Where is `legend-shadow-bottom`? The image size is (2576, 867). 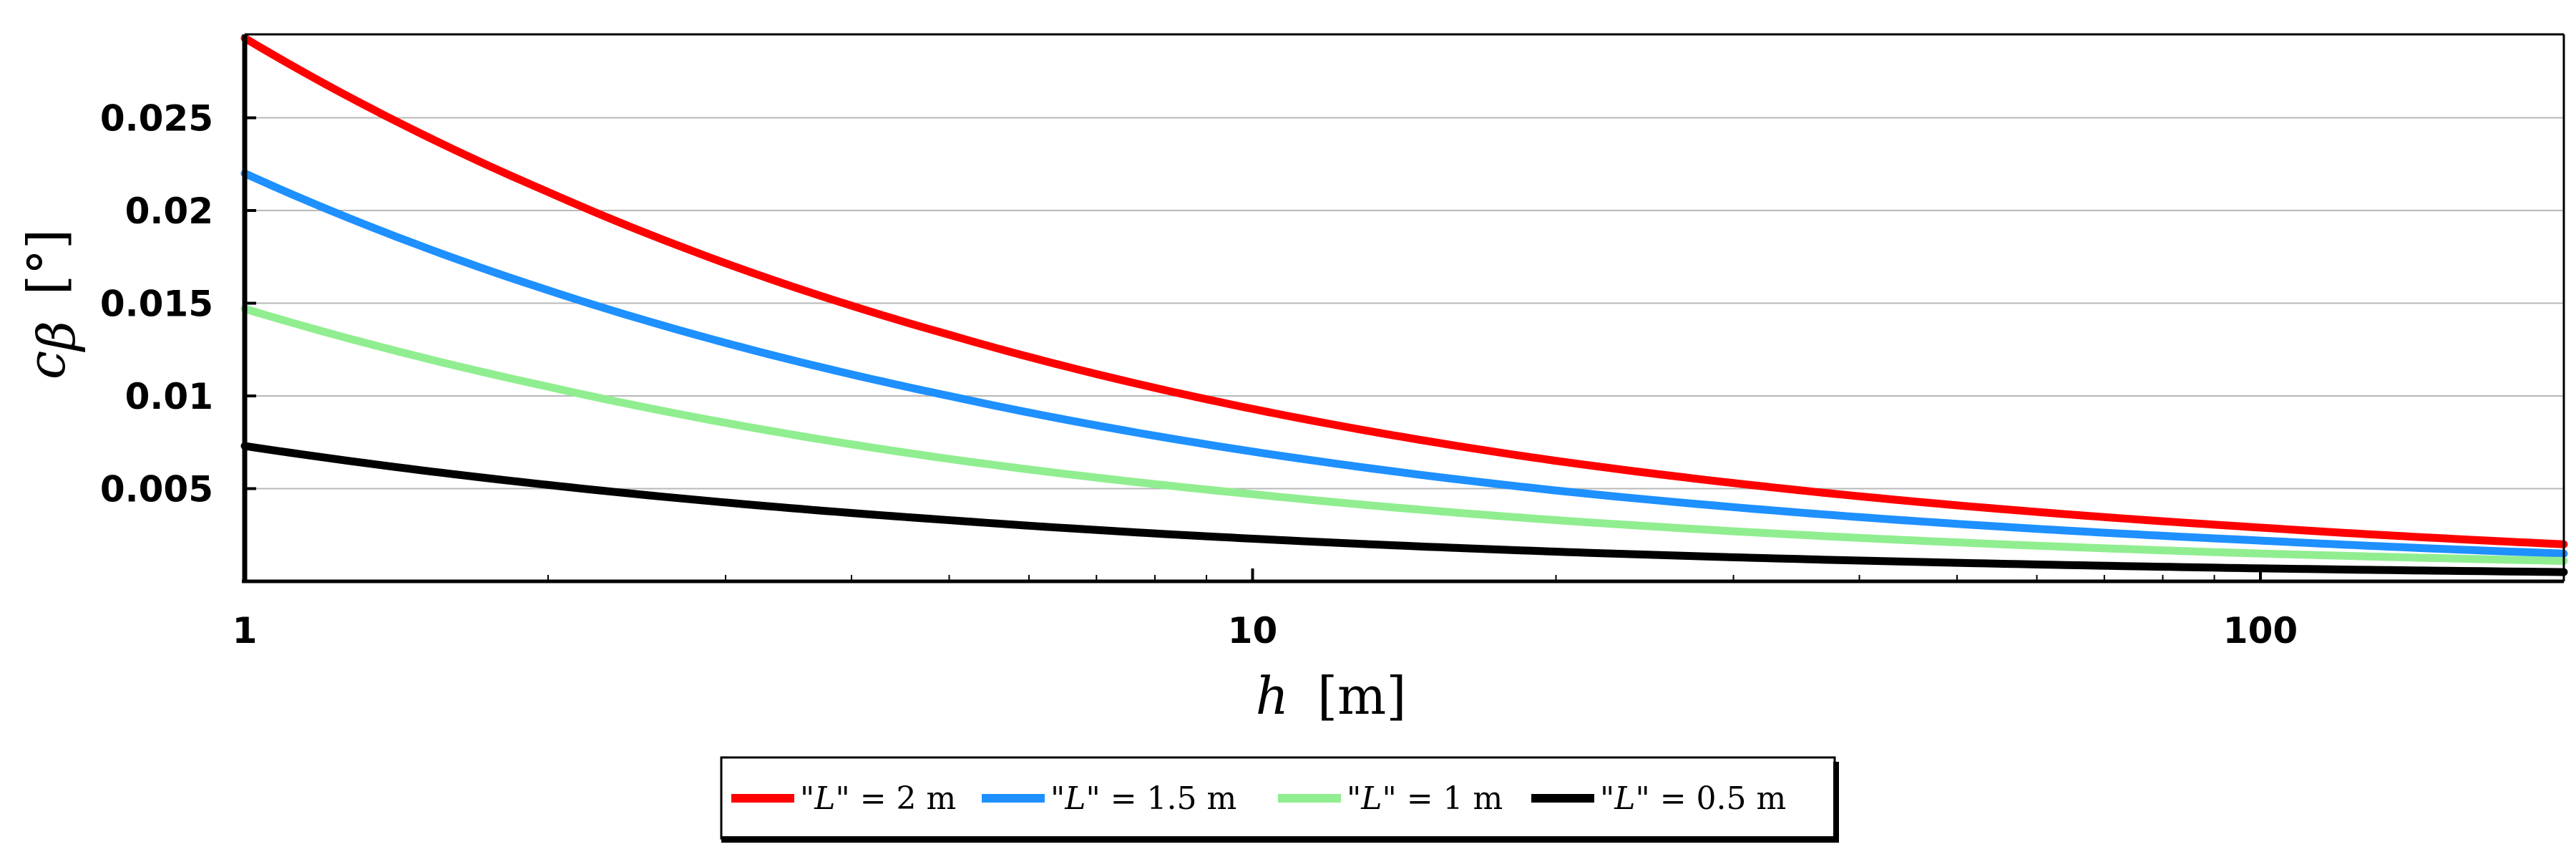 legend-shadow-bottom is located at coordinates (1280, 839).